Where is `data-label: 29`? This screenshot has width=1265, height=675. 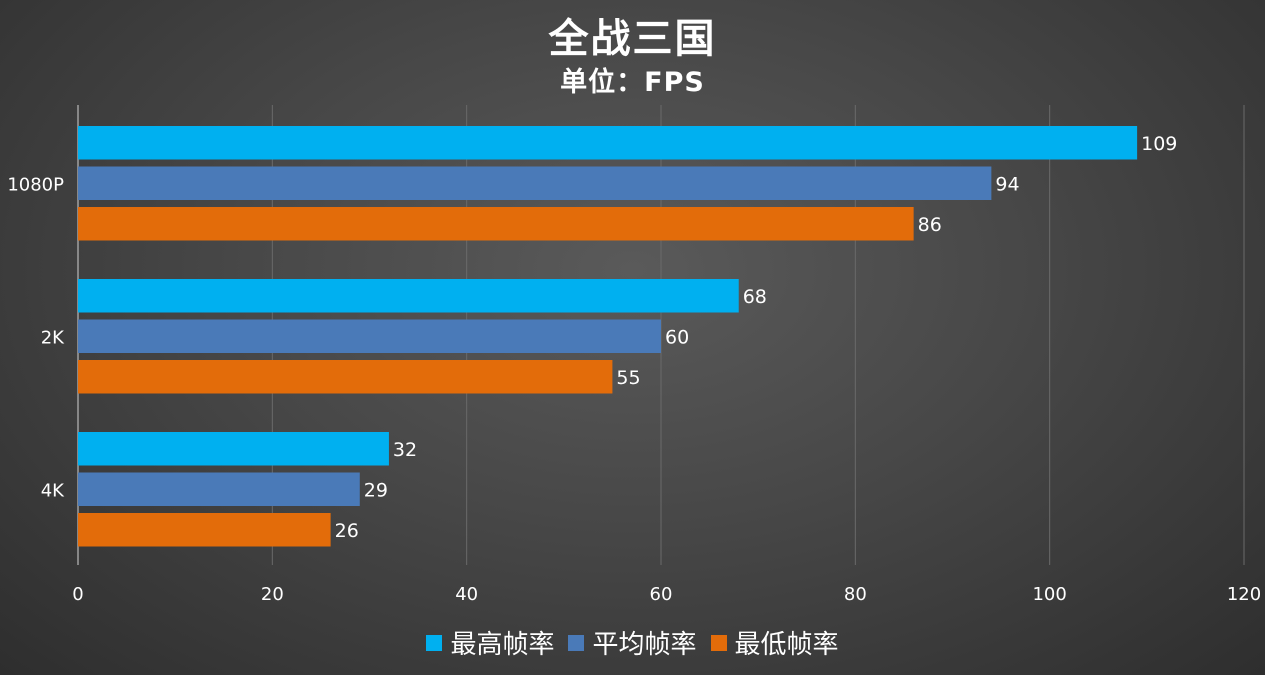
data-label: 29 is located at coordinates (376, 490).